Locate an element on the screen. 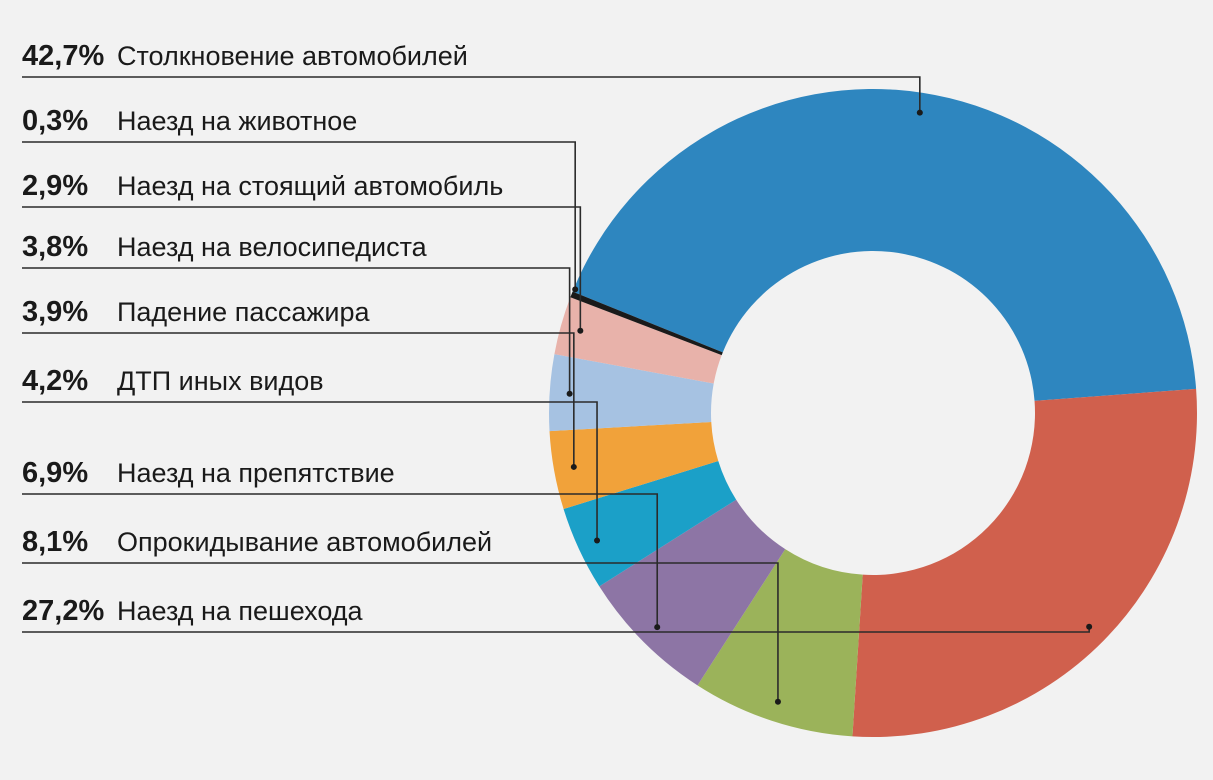  legend-label-7: Наезд на стоящий автомобиль is located at coordinates (310, 186).